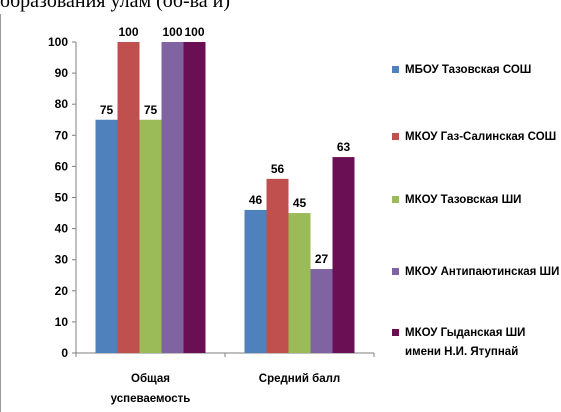 This screenshot has height=412, width=561. I want to click on legend-label: МКОУ Гыданская ШИ имени Н.И. Ятупнай, so click(465, 342).